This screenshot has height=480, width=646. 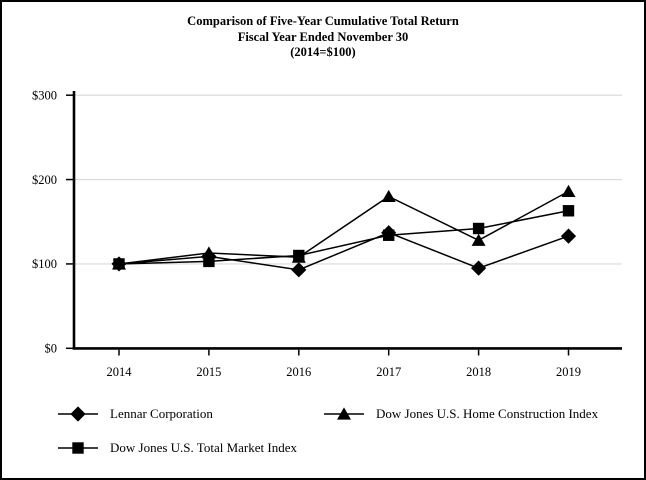 I want to click on series-line-triangle, so click(x=343, y=227).